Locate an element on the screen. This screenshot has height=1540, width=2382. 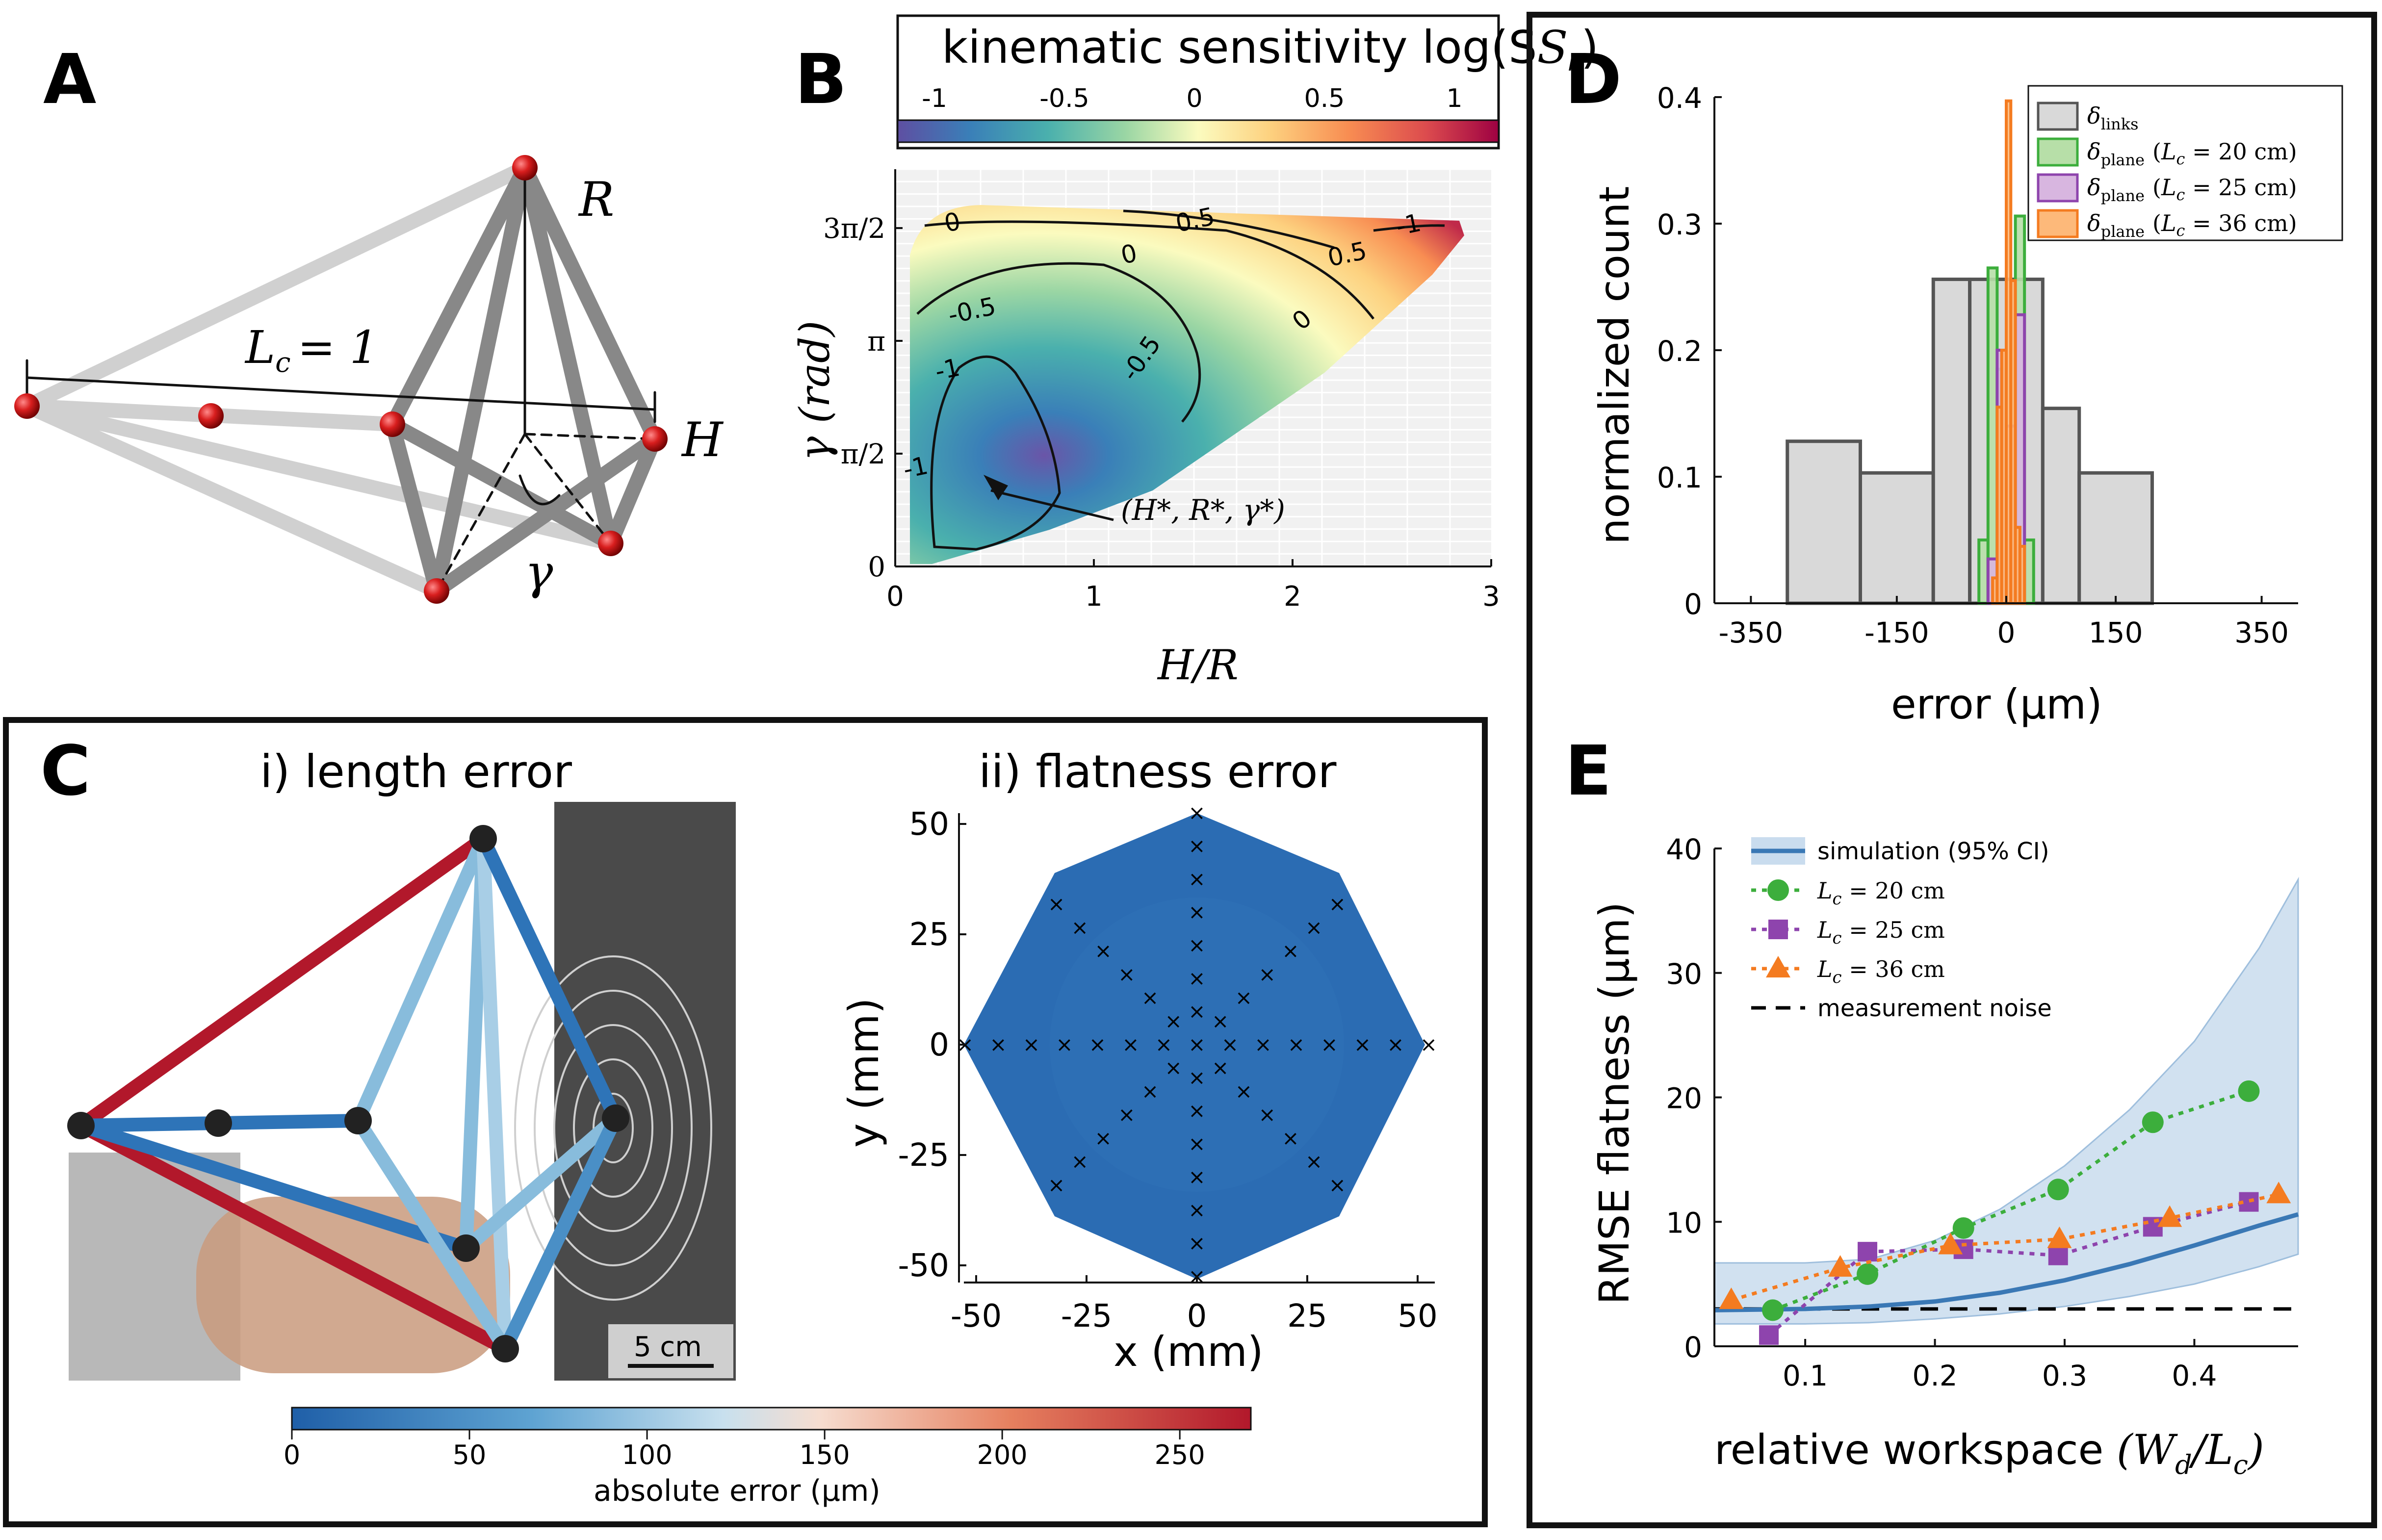
cbar-c-tick: 50 is located at coordinates (470, 1454).